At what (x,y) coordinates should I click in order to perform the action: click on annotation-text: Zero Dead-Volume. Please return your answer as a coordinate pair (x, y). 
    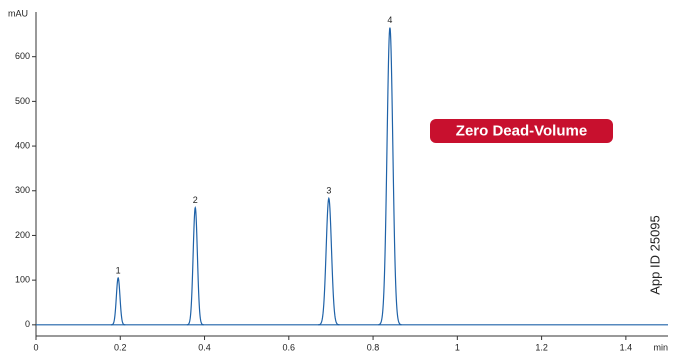
    Looking at the image, I should click on (521, 130).